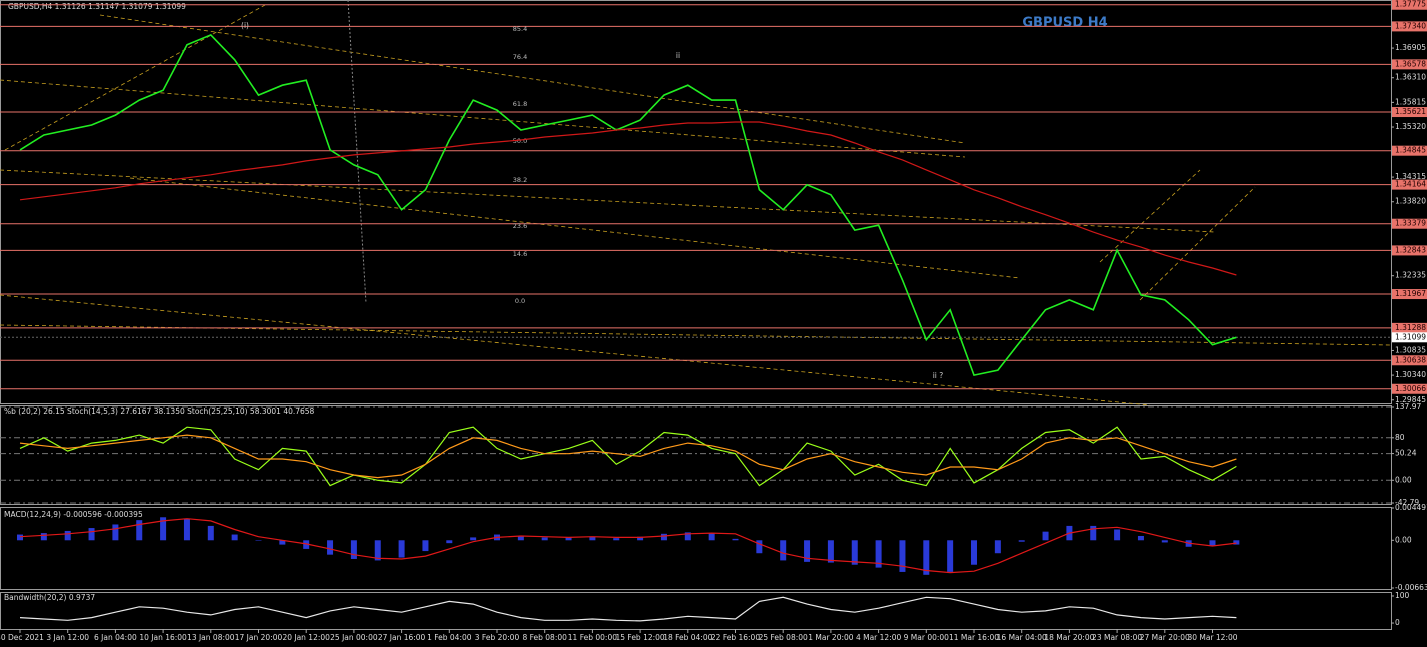 The width and height of the screenshot is (1427, 647). Describe the element at coordinates (520, 29) in the screenshot. I see `fib-label: 85.4` at that location.